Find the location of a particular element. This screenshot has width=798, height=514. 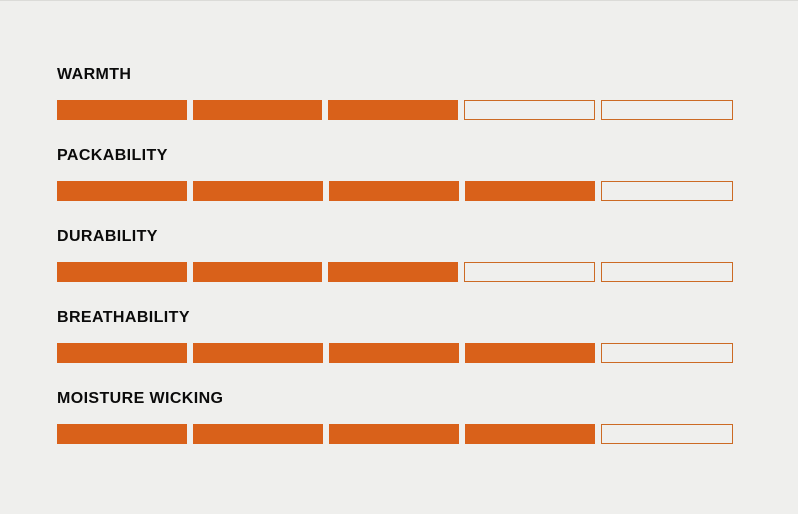

rating-row: DURABILITY is located at coordinates (395, 267).